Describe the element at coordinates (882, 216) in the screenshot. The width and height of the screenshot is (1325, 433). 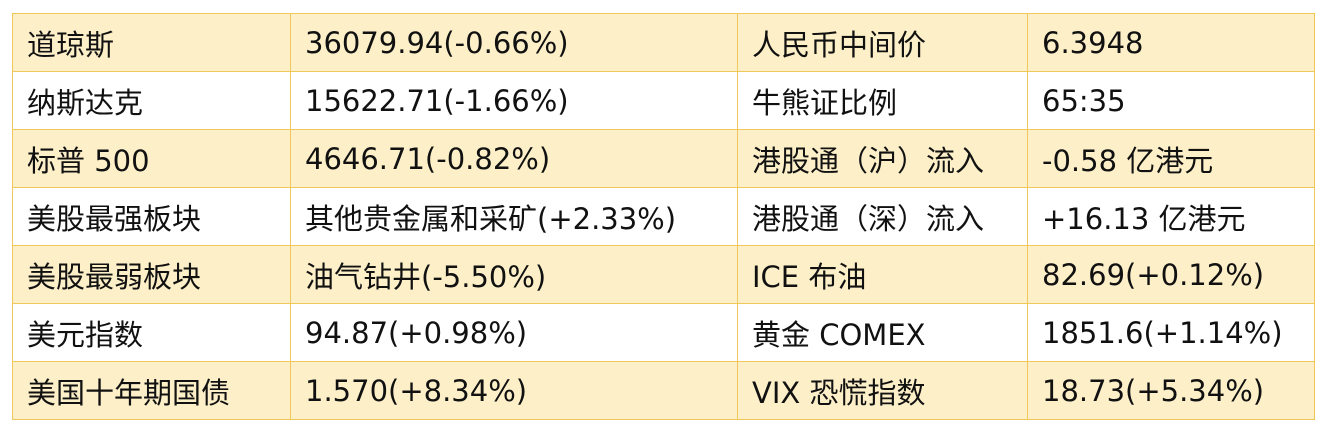
I see `label-cell: 港股通（深）流入` at that location.